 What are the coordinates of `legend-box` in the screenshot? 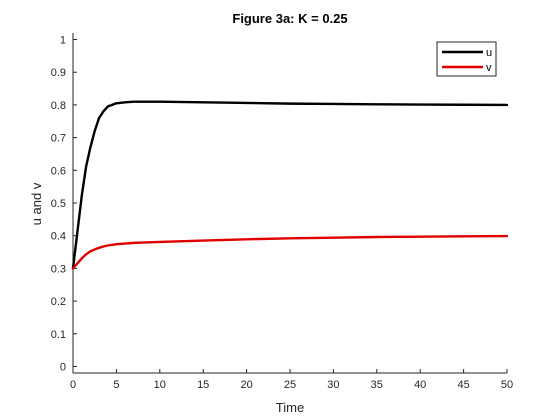 It's located at (466, 59).